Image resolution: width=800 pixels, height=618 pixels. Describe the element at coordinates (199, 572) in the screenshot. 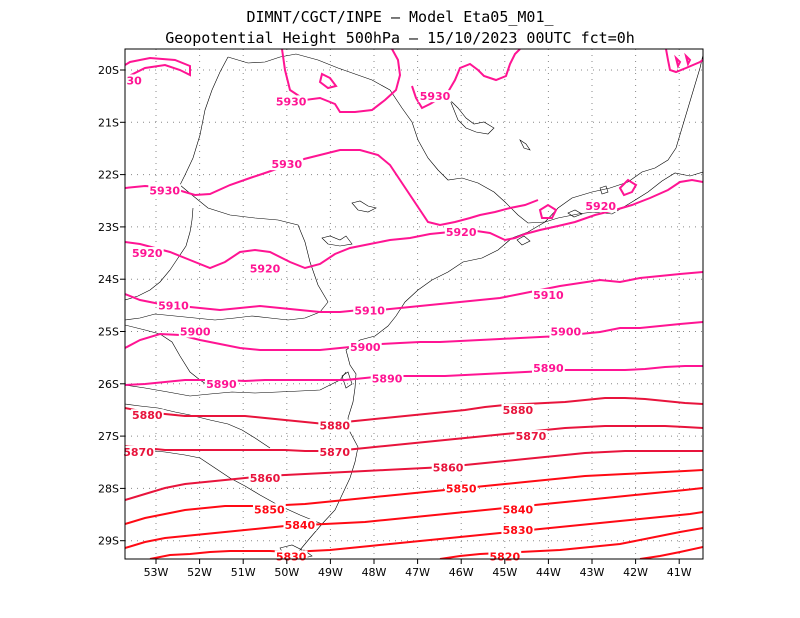

I see `lon-tick-label: 52W` at that location.